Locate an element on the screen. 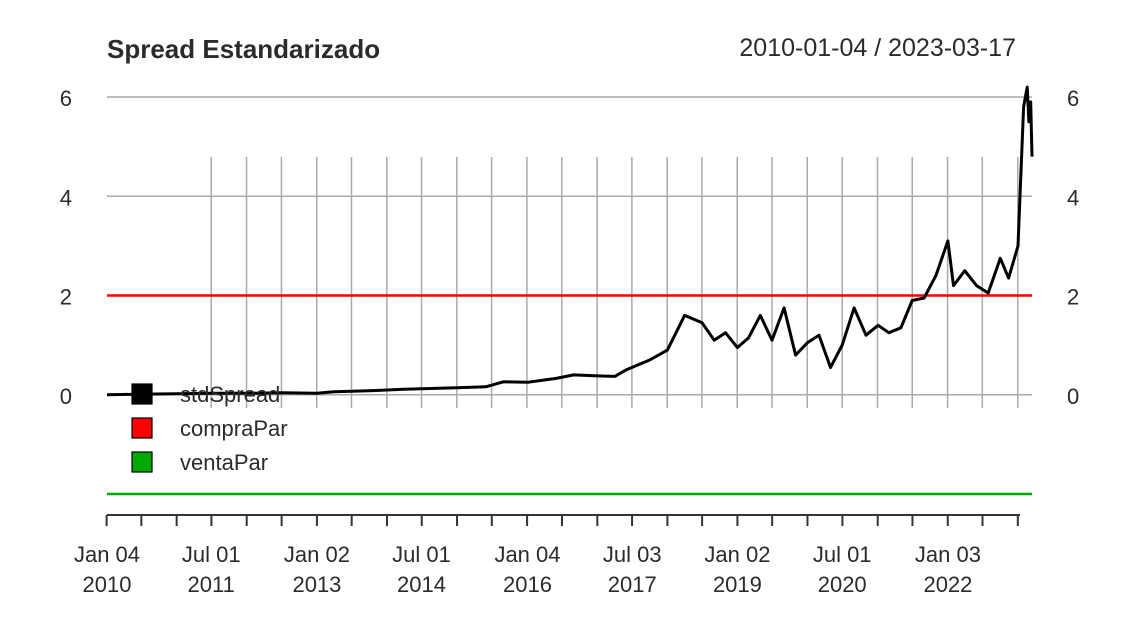 Image resolution: width=1138 pixels, height=618 pixels. date-range: 2010-01-04 / 2023-03-17 is located at coordinates (877, 48).